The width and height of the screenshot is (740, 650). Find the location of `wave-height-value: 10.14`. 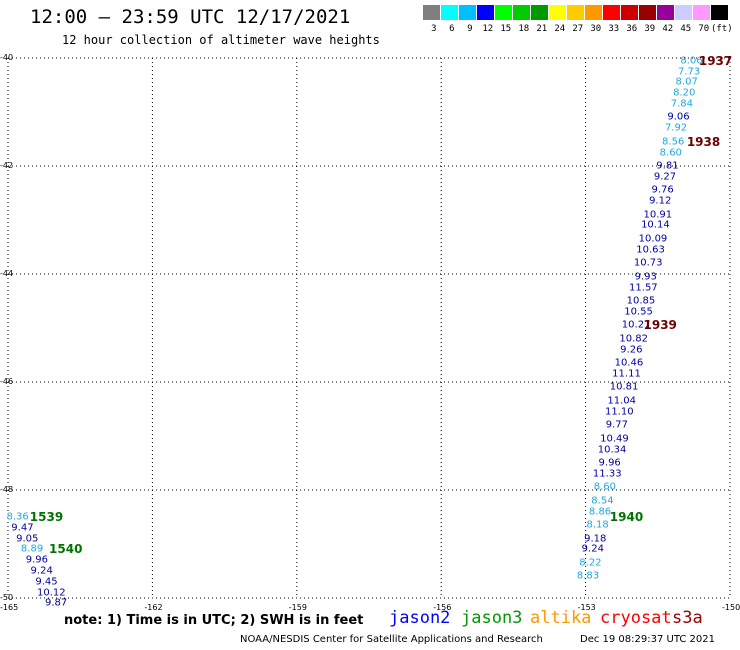

wave-height-value: 10.14 is located at coordinates (655, 225).